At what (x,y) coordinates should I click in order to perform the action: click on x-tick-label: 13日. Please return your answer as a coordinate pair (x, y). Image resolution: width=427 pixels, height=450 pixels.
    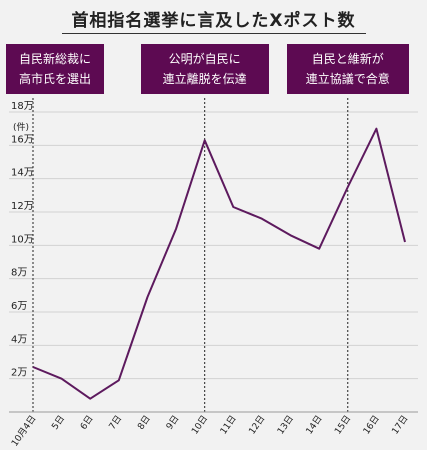
    Looking at the image, I should click on (285, 424).